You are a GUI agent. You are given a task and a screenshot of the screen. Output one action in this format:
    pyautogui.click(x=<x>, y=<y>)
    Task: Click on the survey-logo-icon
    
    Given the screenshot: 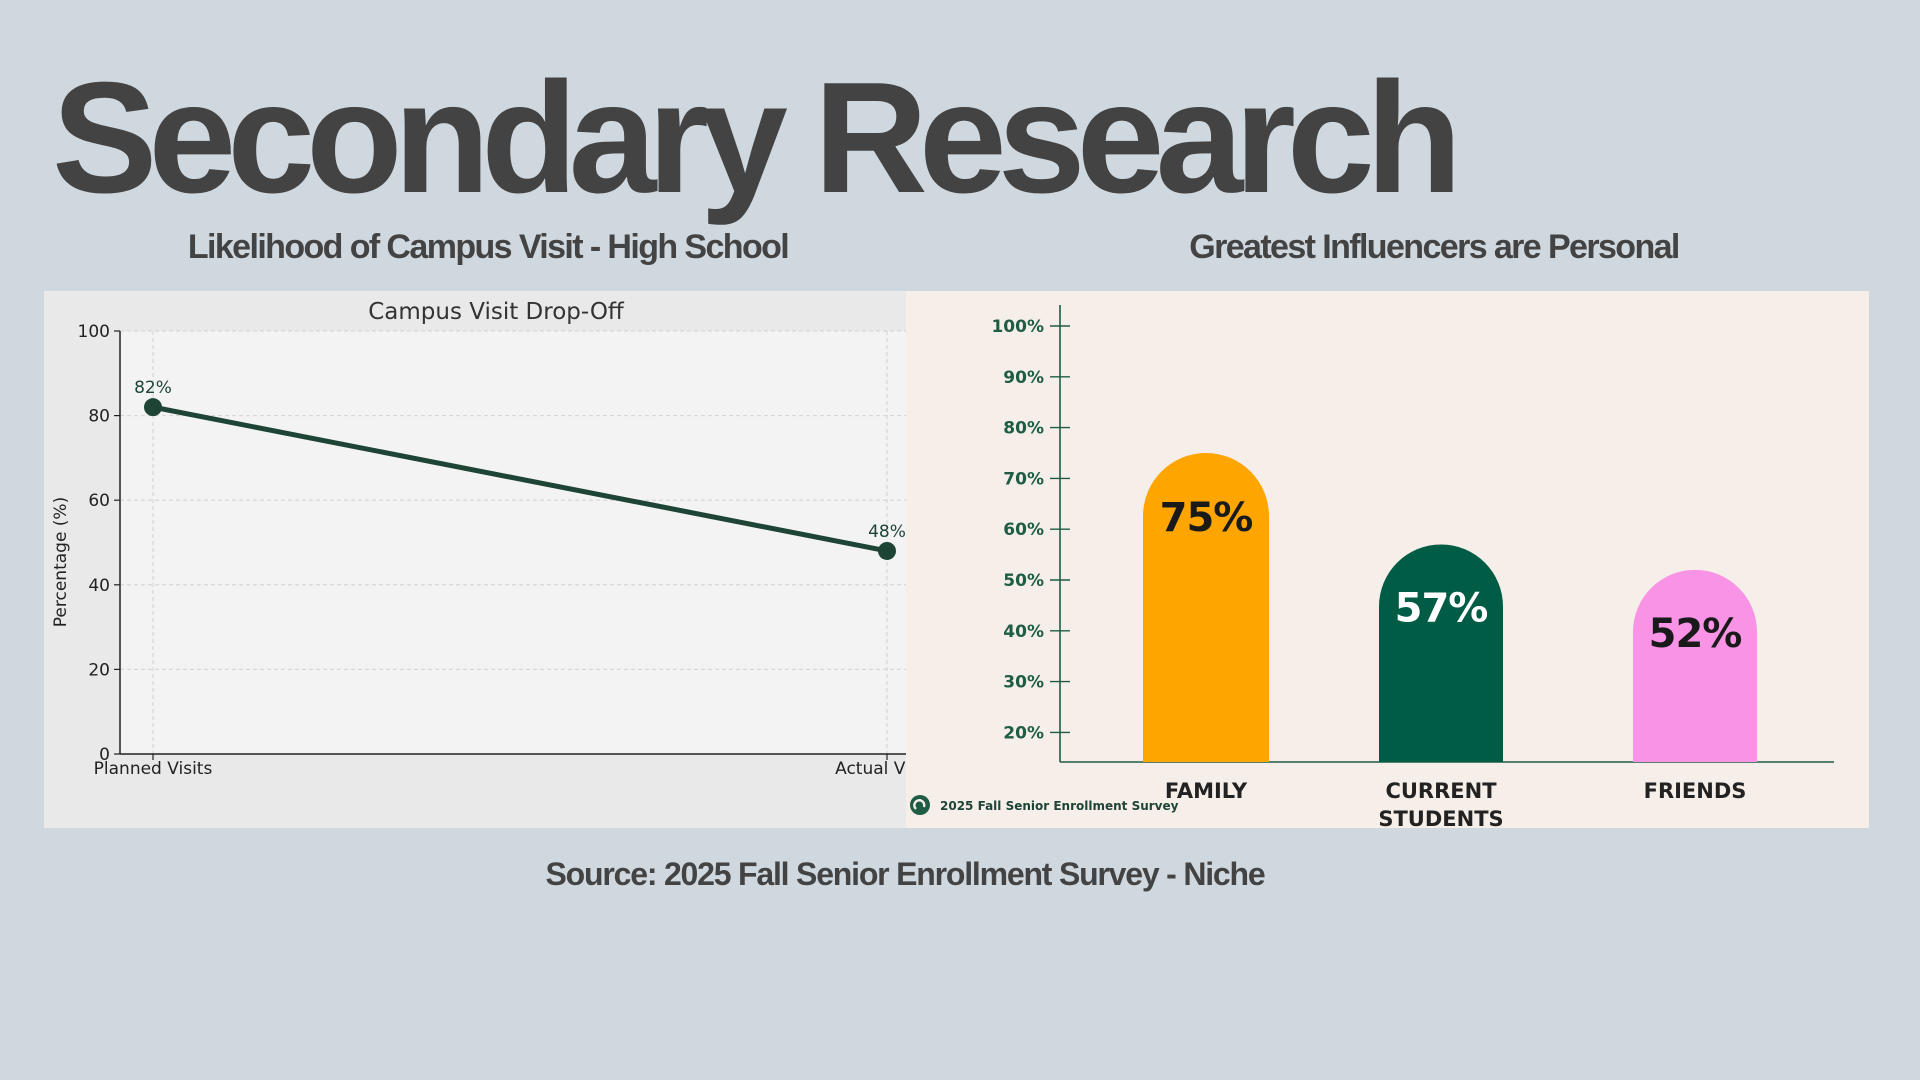 What is the action you would take?
    pyautogui.click(x=920, y=805)
    